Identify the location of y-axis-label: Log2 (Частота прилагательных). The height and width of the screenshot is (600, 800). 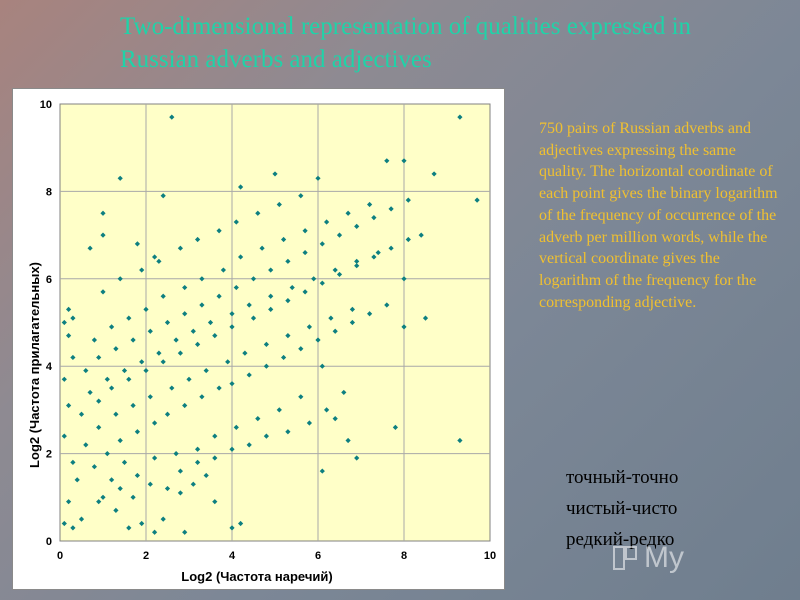
(34, 365).